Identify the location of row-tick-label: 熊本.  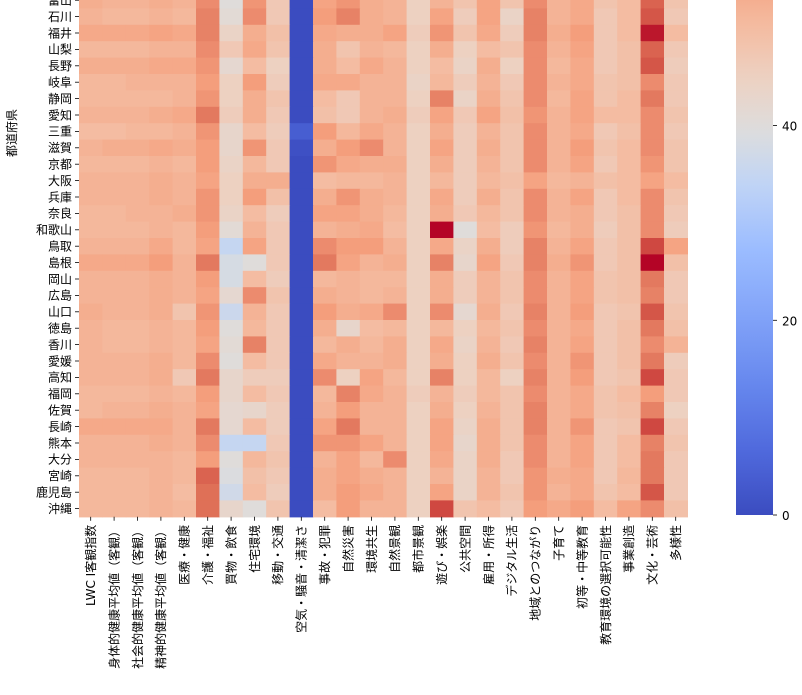
(60, 442).